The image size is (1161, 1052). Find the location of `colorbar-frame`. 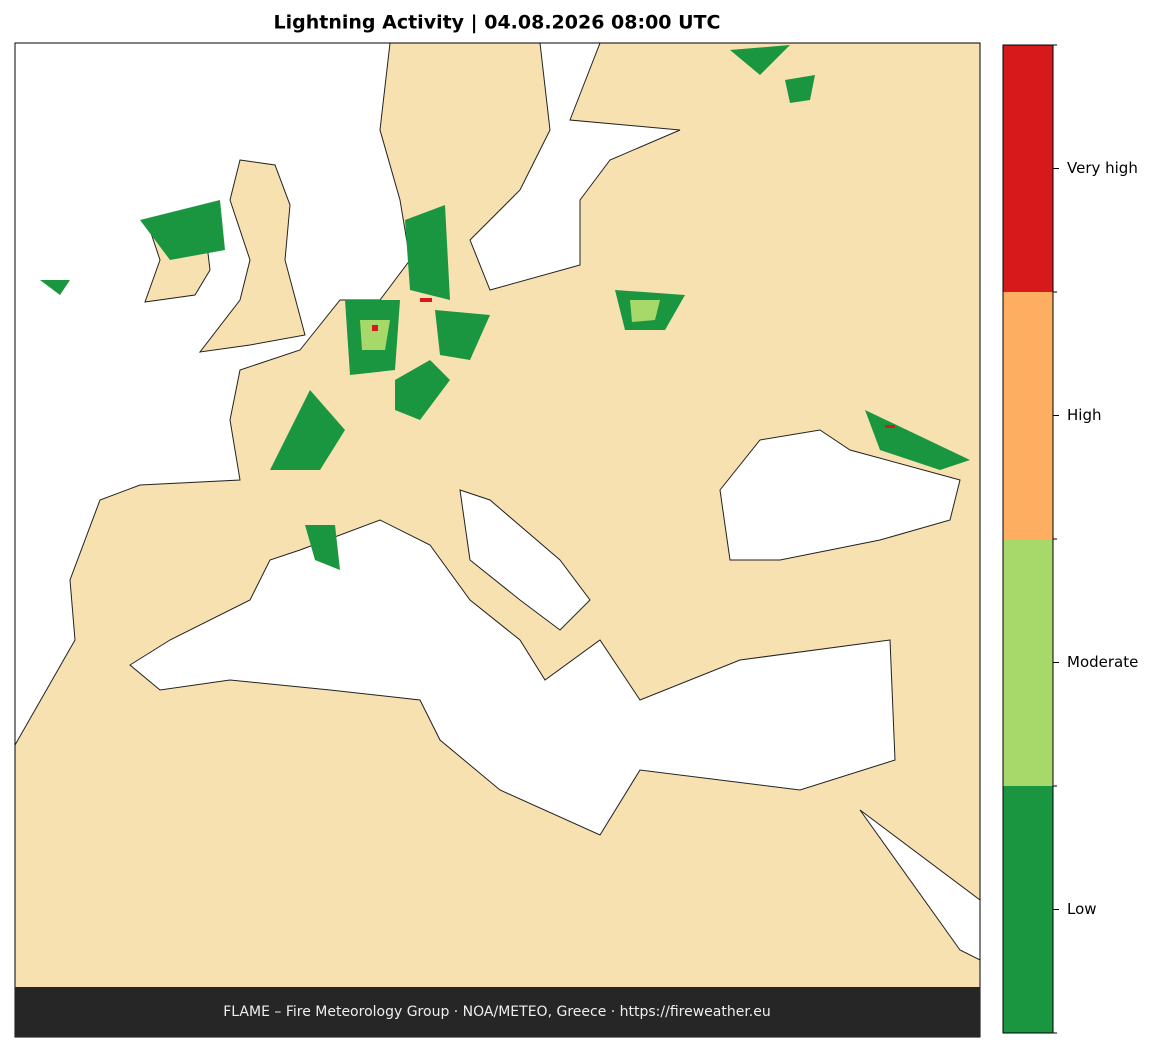

colorbar-frame is located at coordinates (1028, 539).